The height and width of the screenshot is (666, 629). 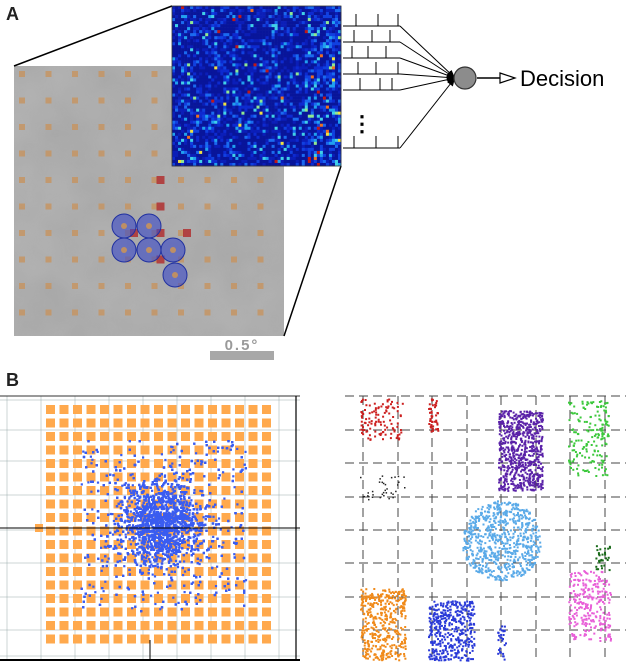 I want to click on zoom-line-top, so click(x=93, y=36).